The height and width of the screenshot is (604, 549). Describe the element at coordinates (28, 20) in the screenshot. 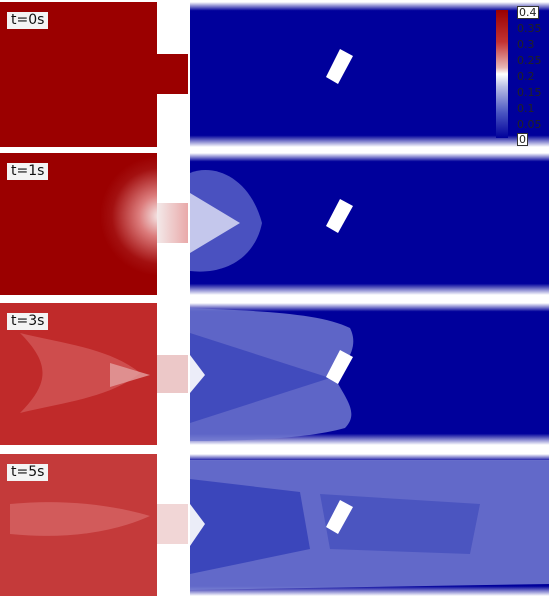

I see `time-label: t=0s` at that location.